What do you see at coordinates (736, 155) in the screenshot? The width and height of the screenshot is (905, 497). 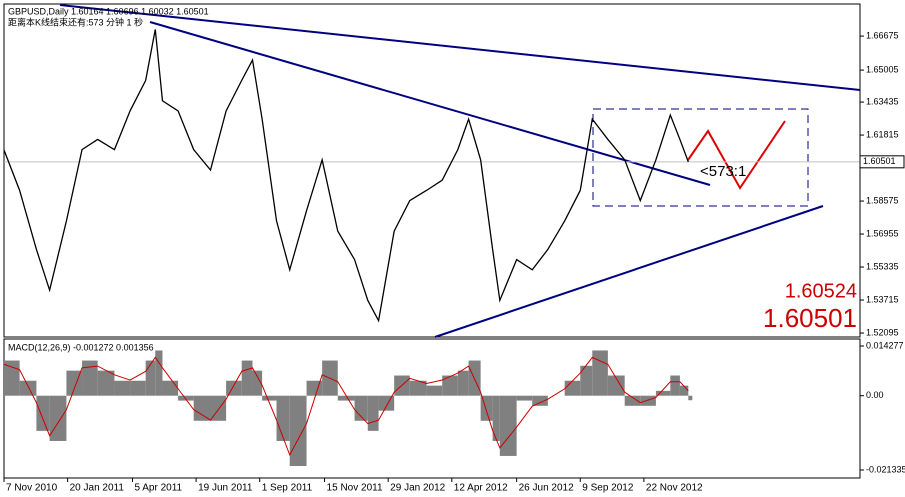 I see `projection` at bounding box center [736, 155].